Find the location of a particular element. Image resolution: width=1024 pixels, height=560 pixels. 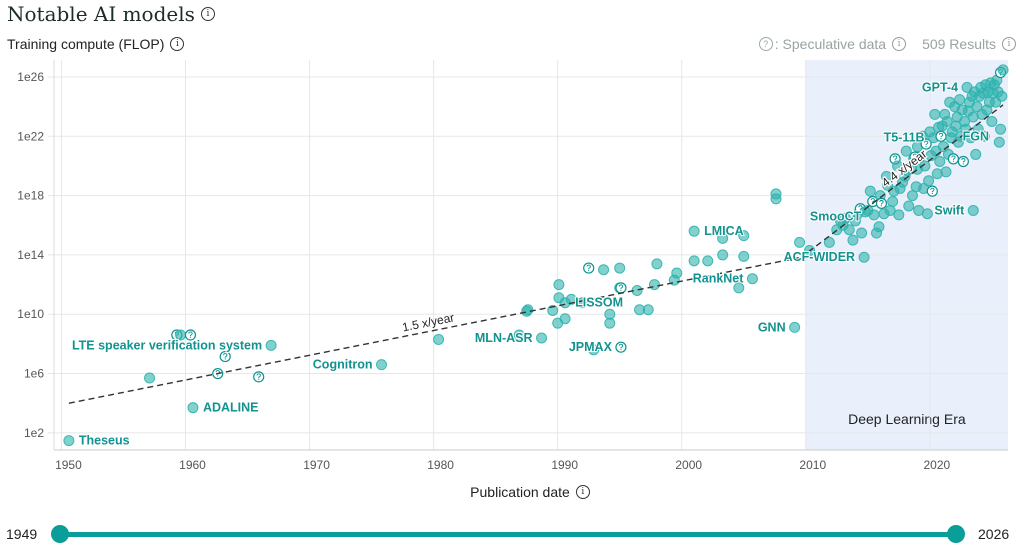

model-label: Cognitron is located at coordinates (343, 365).